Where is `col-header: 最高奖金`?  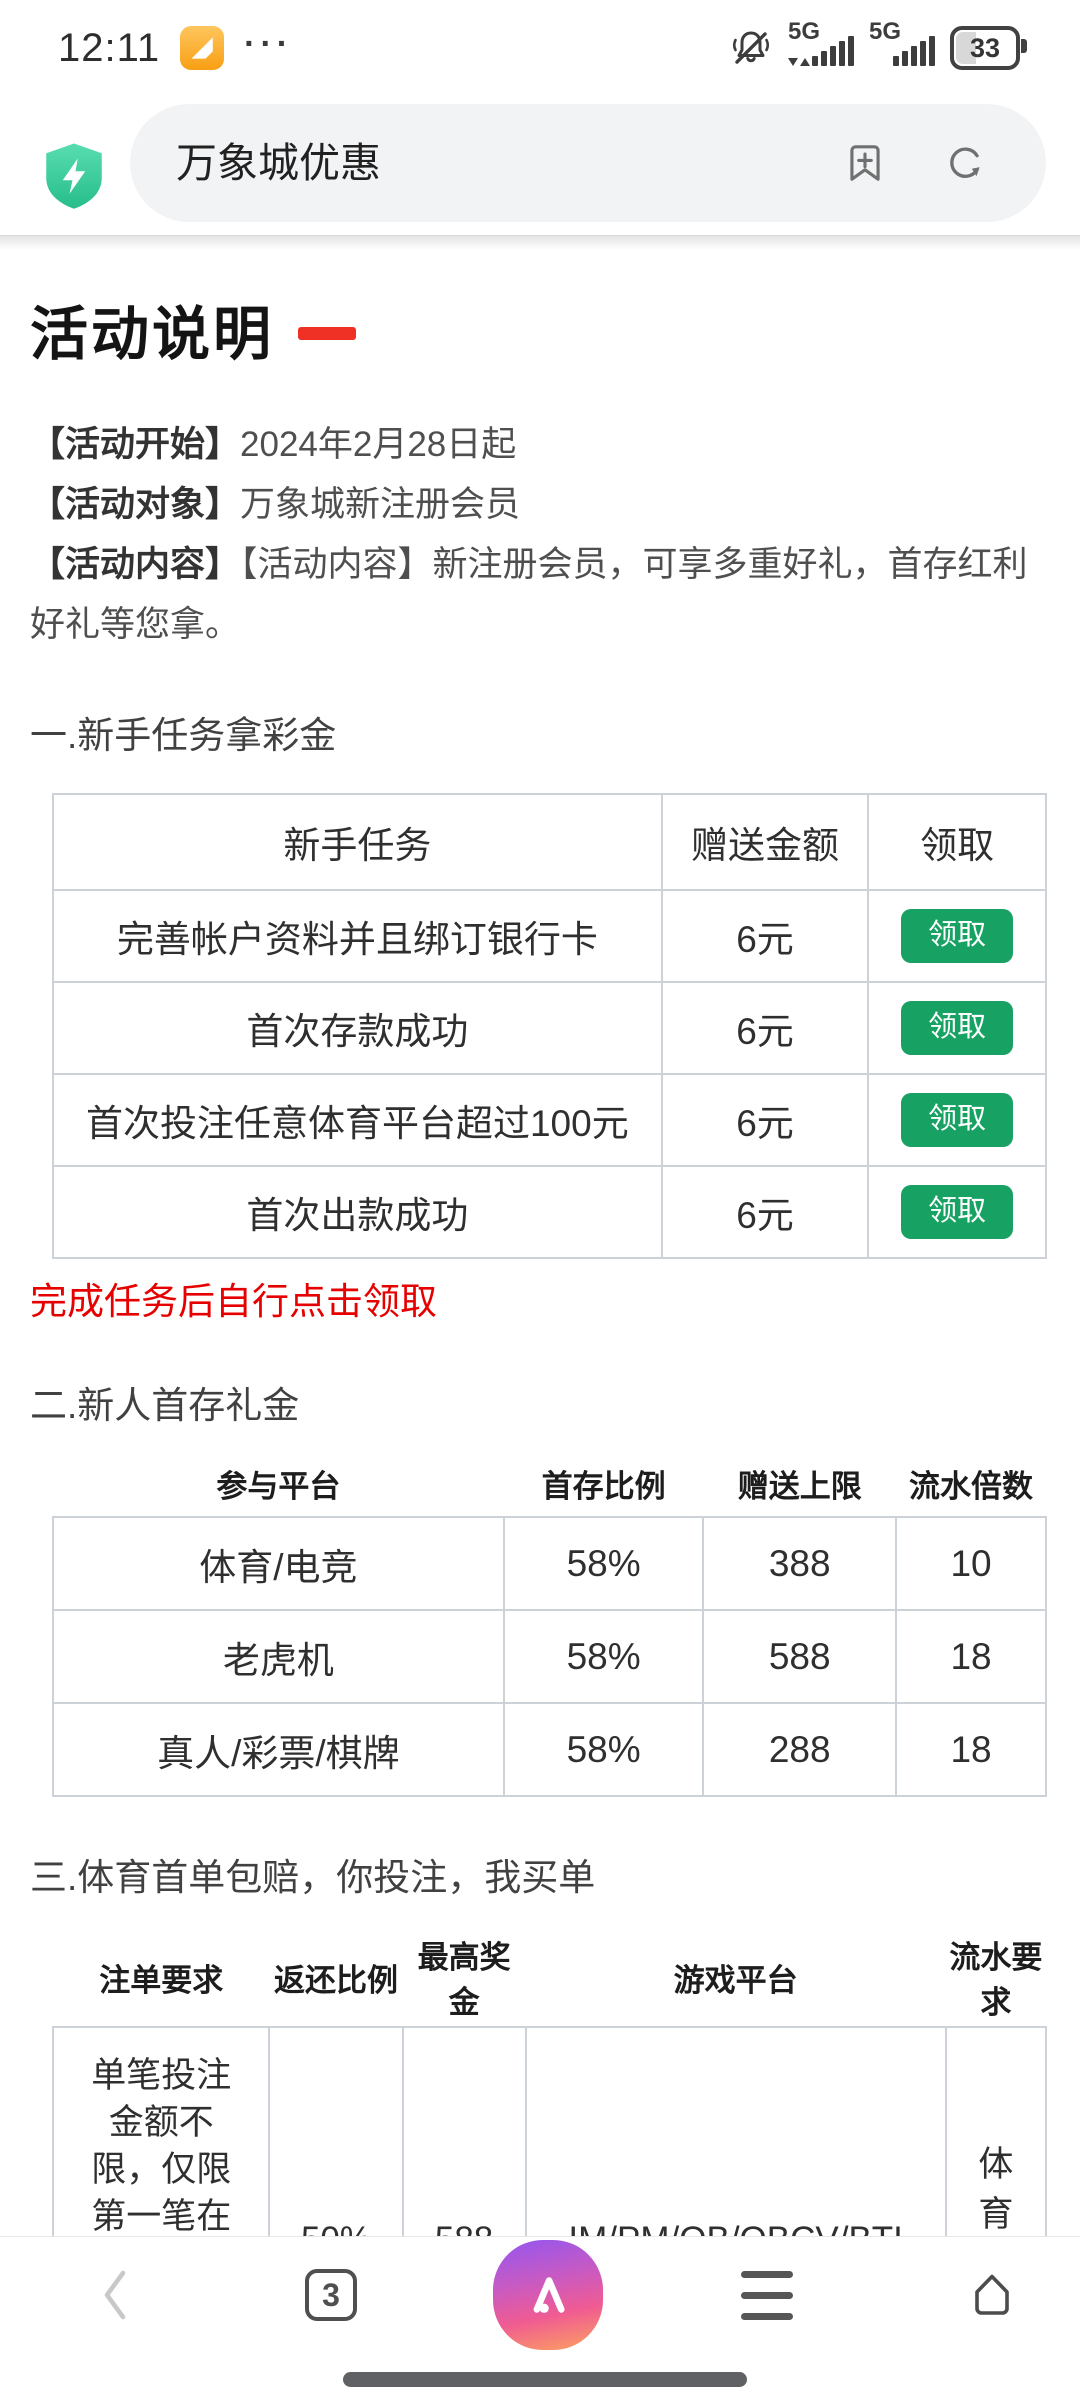 col-header: 最高奖金 is located at coordinates (464, 1980).